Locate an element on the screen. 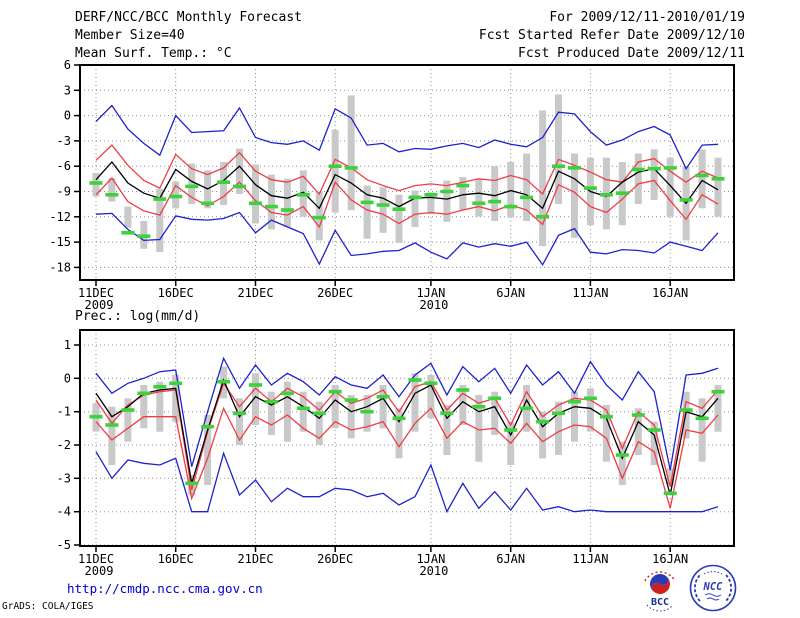  ensemble-max-line is located at coordinates (407, 137).